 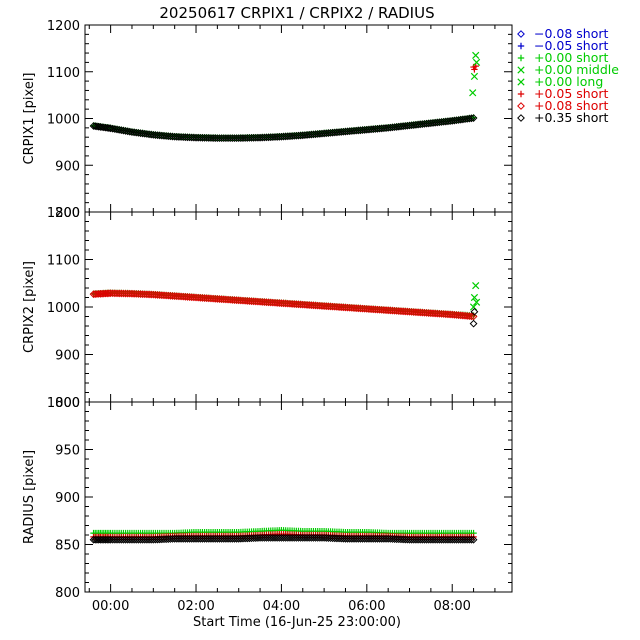 What do you see at coordinates (571, 33) in the screenshot?
I see `legend-label: −0.08 short` at bounding box center [571, 33].